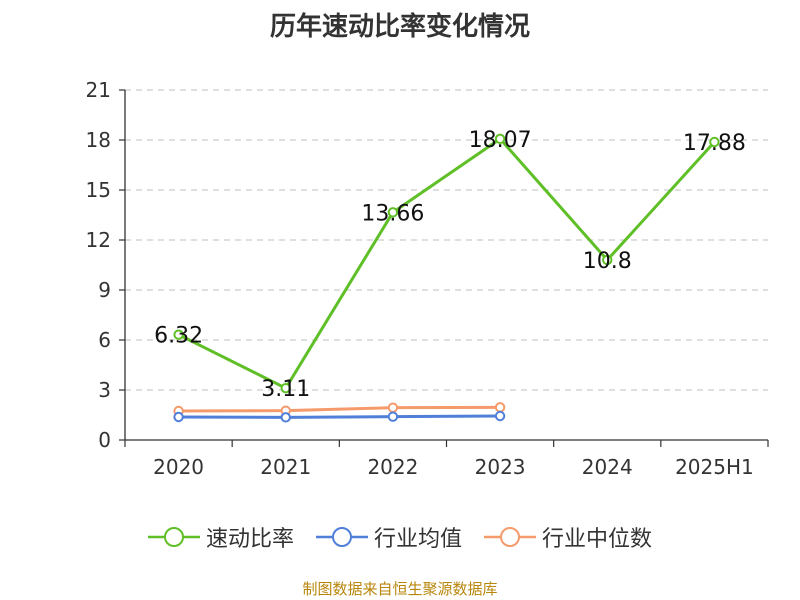  What do you see at coordinates (392, 467) in the screenshot?
I see `x-tick-label: 2022` at bounding box center [392, 467].